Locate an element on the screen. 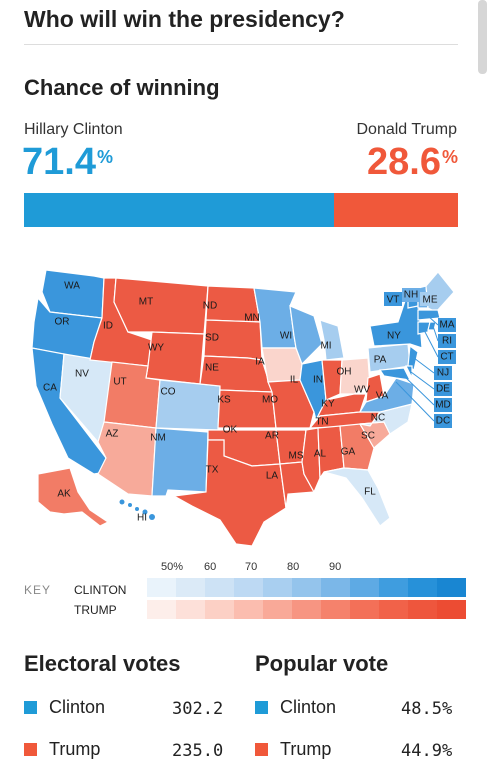 The image size is (487, 768). state-nj is located at coordinates (413, 357).